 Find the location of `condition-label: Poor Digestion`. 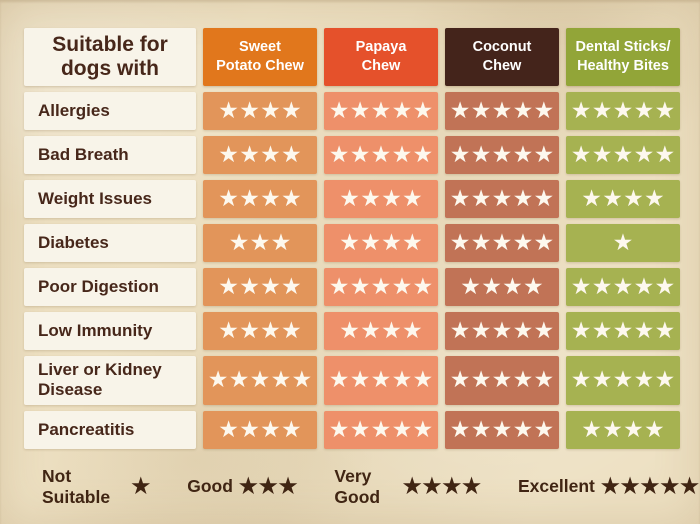

condition-label: Poor Digestion is located at coordinates (110, 287).